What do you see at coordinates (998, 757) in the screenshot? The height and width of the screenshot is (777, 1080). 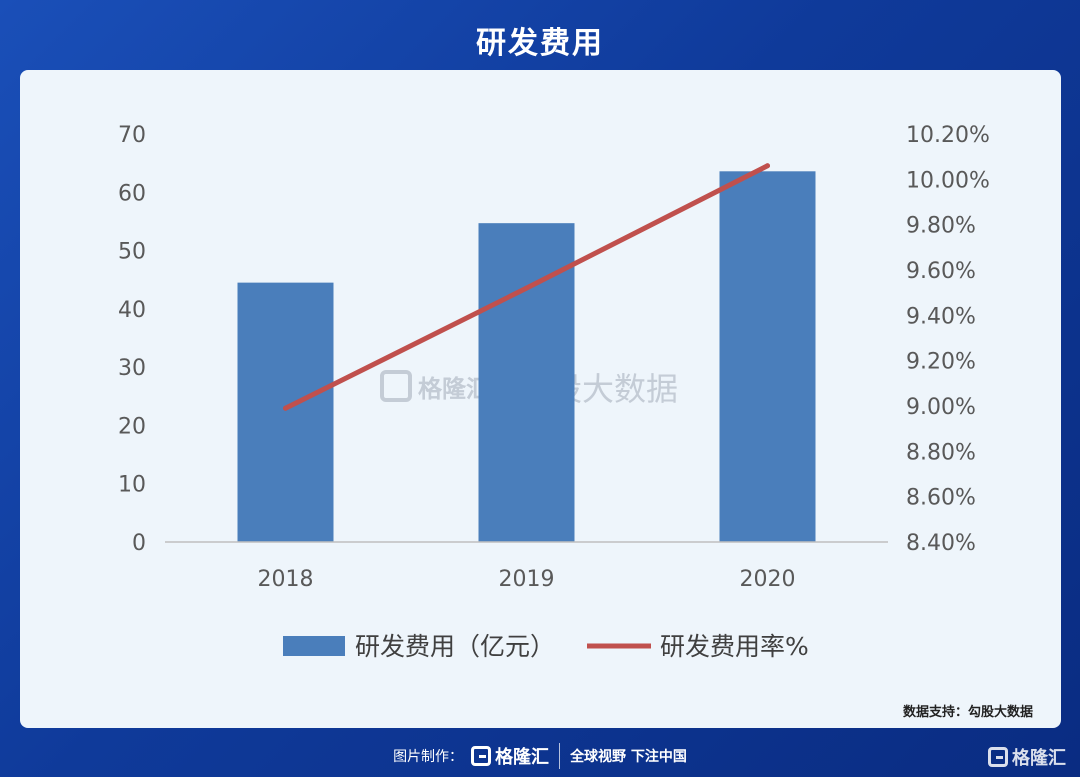 I see `corner-logo-icon` at bounding box center [998, 757].